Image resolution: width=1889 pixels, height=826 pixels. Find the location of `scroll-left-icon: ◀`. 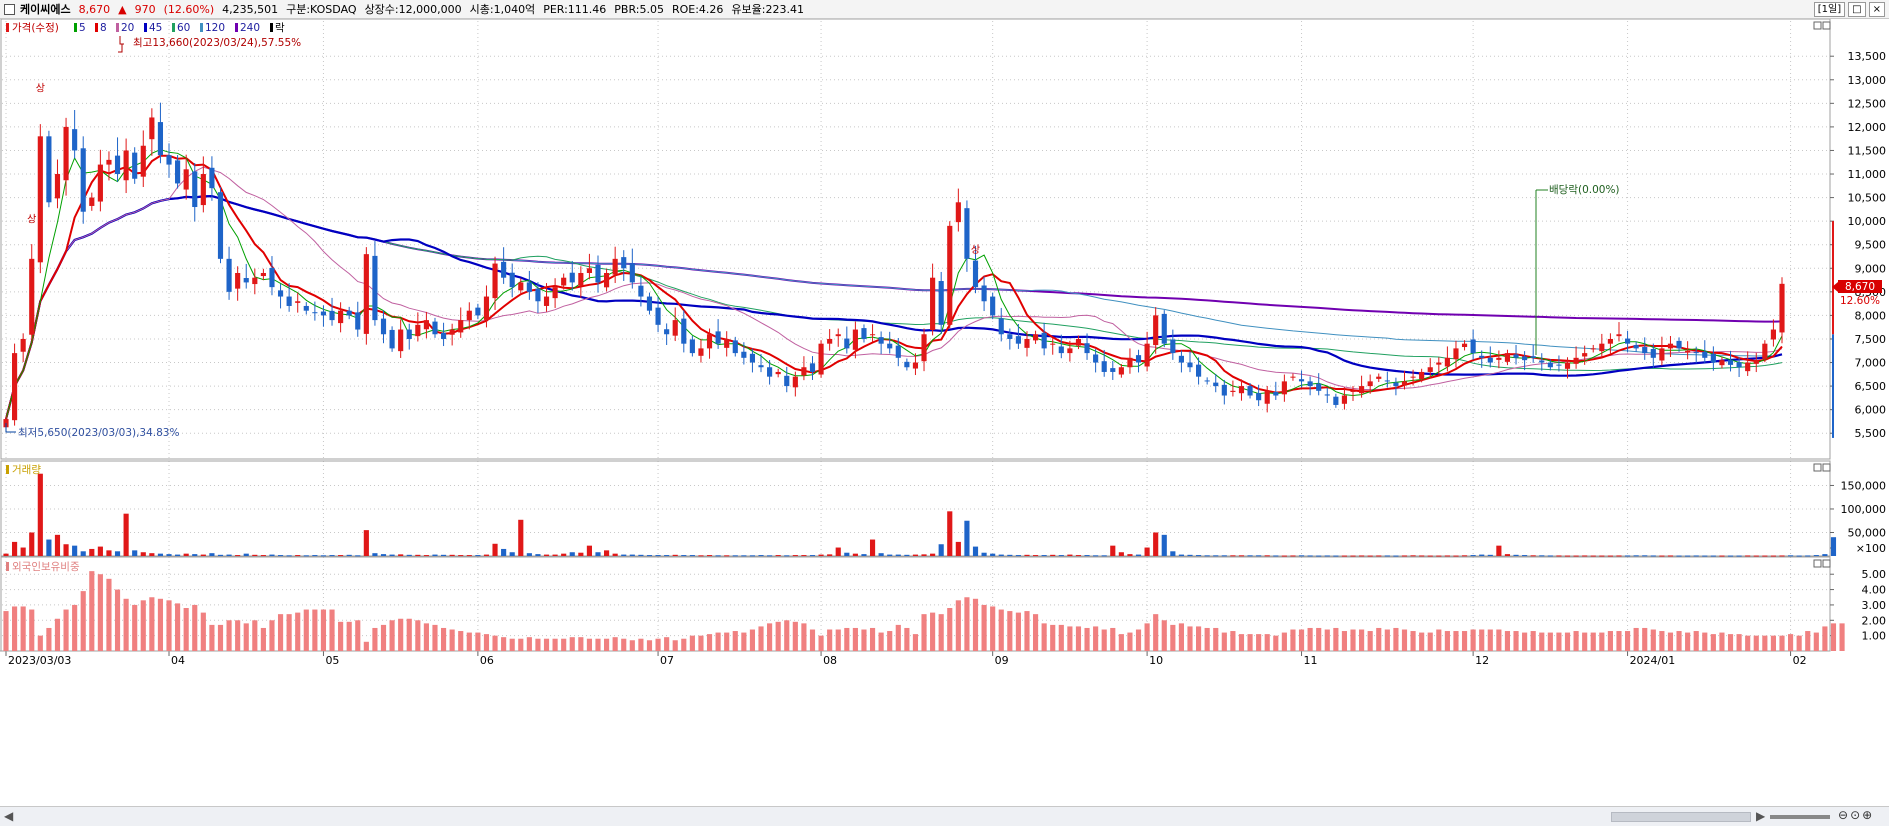

scroll-left-icon: ◀ is located at coordinates (9, 816).